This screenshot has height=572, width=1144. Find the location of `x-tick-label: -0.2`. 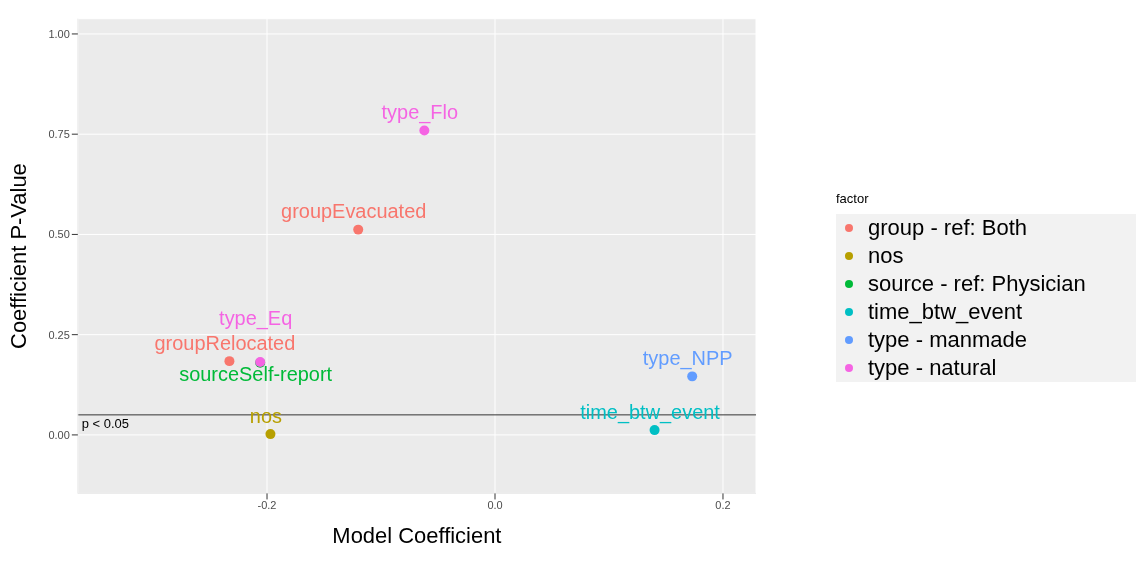

x-tick-label: -0.2 is located at coordinates (267, 505).